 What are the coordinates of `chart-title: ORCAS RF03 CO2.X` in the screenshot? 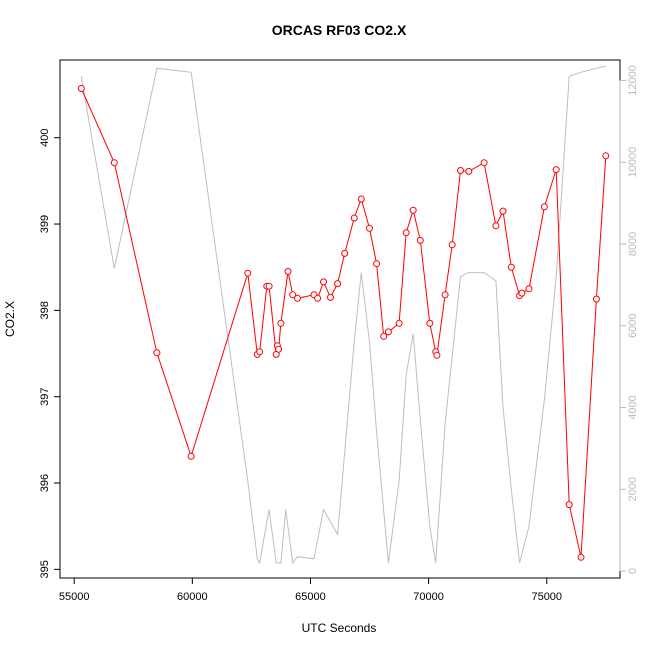 It's located at (339, 30).